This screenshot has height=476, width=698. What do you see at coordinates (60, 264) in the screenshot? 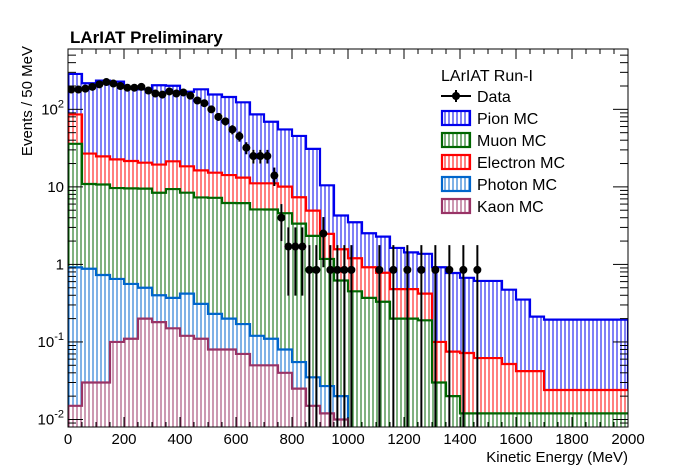
I see `y-tick-label: 1` at bounding box center [60, 264].